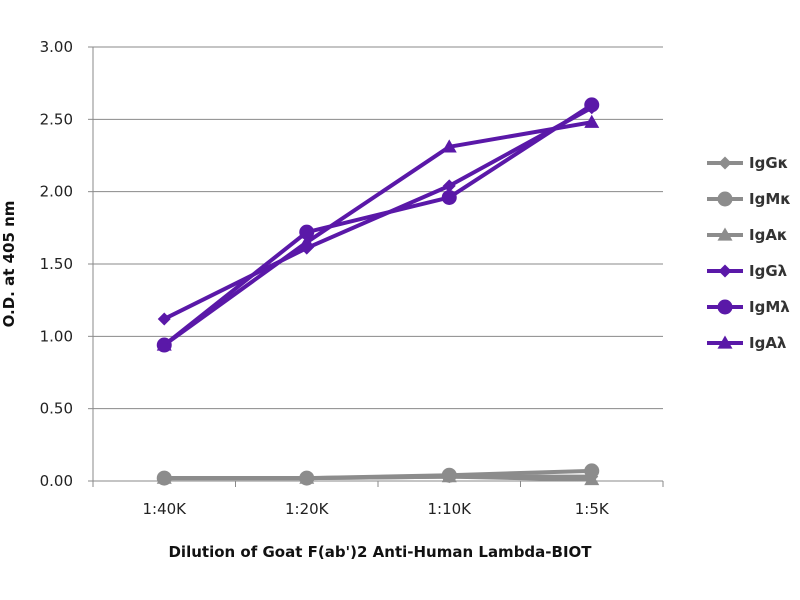 The width and height of the screenshot is (800, 600). I want to click on legend-item: IgGκ, so click(747, 163).